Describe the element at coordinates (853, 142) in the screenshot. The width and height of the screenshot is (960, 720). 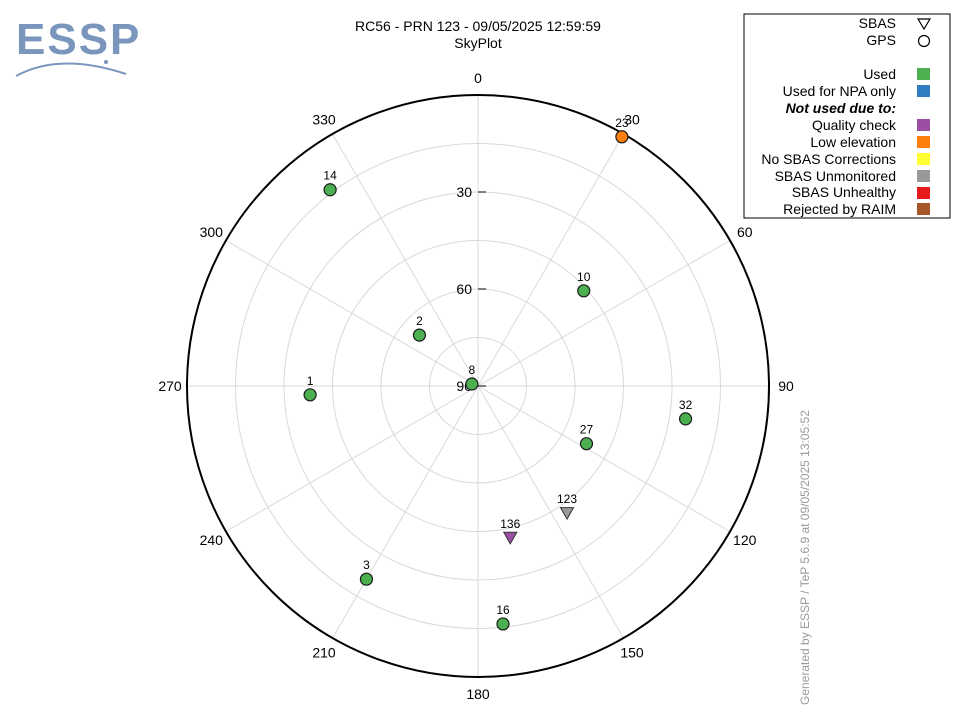
I see `legend-label-low-elevation: Low elevation` at that location.